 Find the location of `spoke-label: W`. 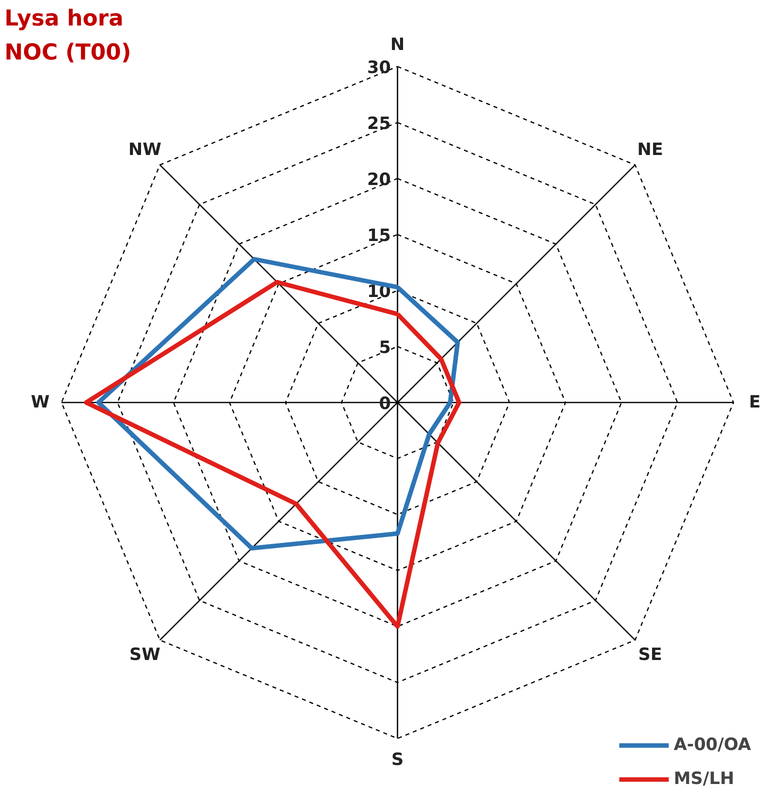

spoke-label: W is located at coordinates (40, 402).